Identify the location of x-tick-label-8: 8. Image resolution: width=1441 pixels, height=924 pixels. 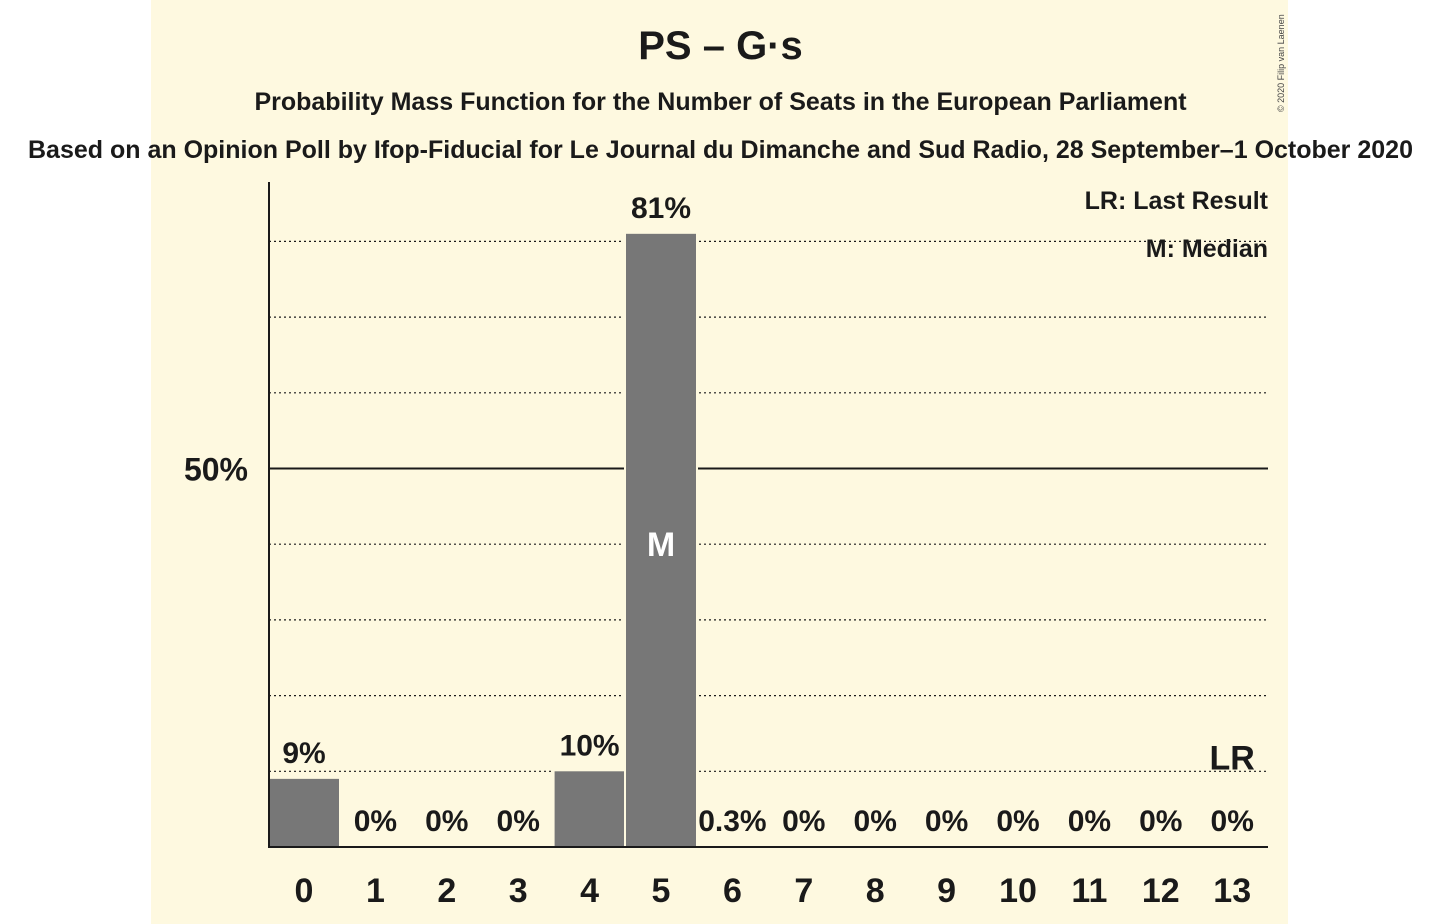
(875, 891).